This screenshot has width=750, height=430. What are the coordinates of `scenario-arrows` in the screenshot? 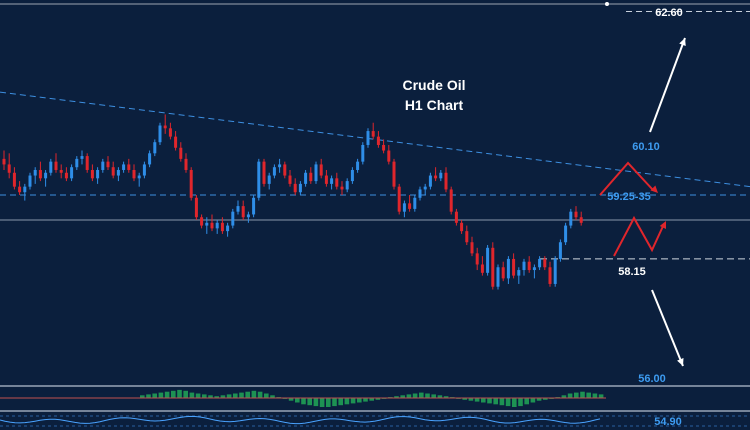 It's located at (642, 202).